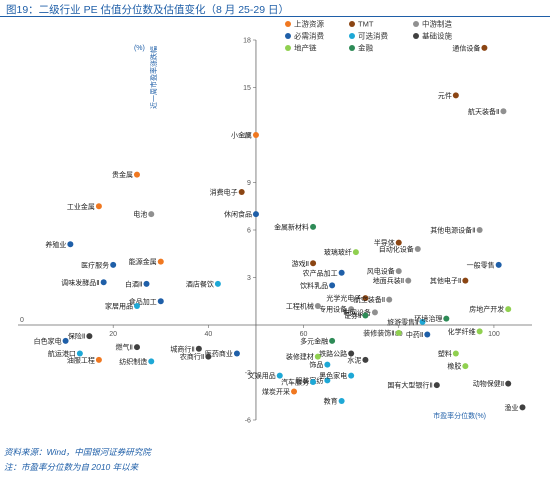  I want to click on point-label: 酒店餐饮, so click(200, 283).